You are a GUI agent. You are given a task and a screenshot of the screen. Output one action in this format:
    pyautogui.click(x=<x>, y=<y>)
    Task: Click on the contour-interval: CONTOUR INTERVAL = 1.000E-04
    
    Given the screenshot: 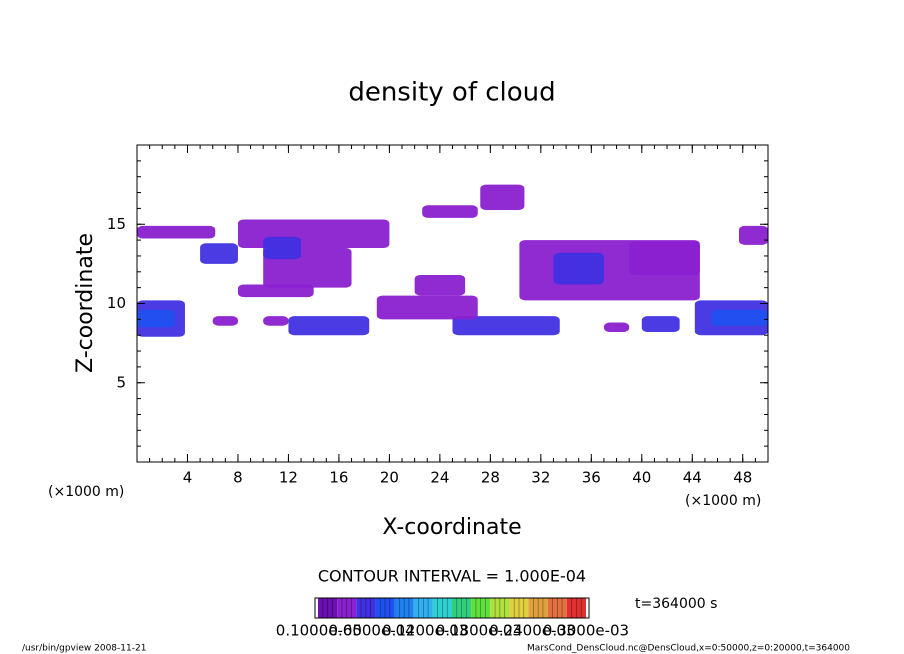 What is the action you would take?
    pyautogui.click(x=452, y=576)
    